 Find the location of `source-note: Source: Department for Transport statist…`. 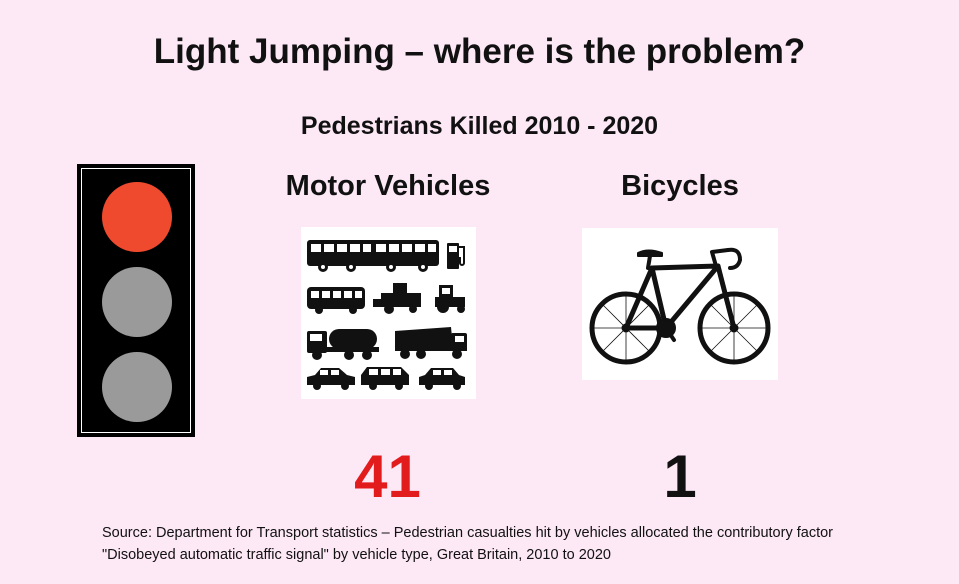

source-note: Source: Department for Transport statist… is located at coordinates (467, 544).